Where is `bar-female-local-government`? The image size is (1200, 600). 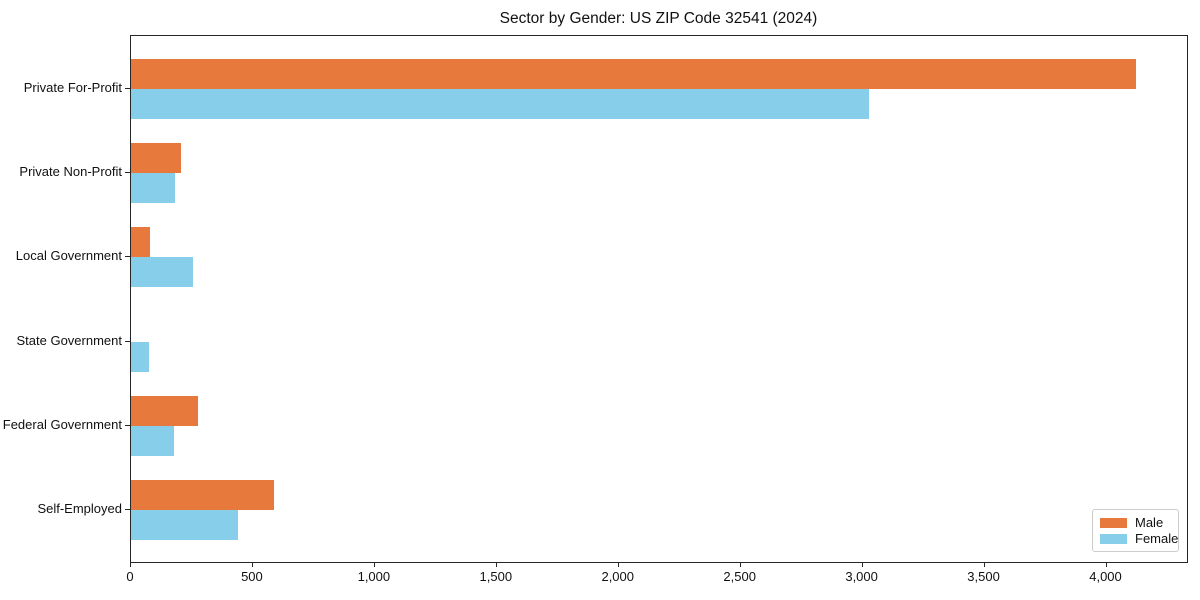 bar-female-local-government is located at coordinates (162, 272).